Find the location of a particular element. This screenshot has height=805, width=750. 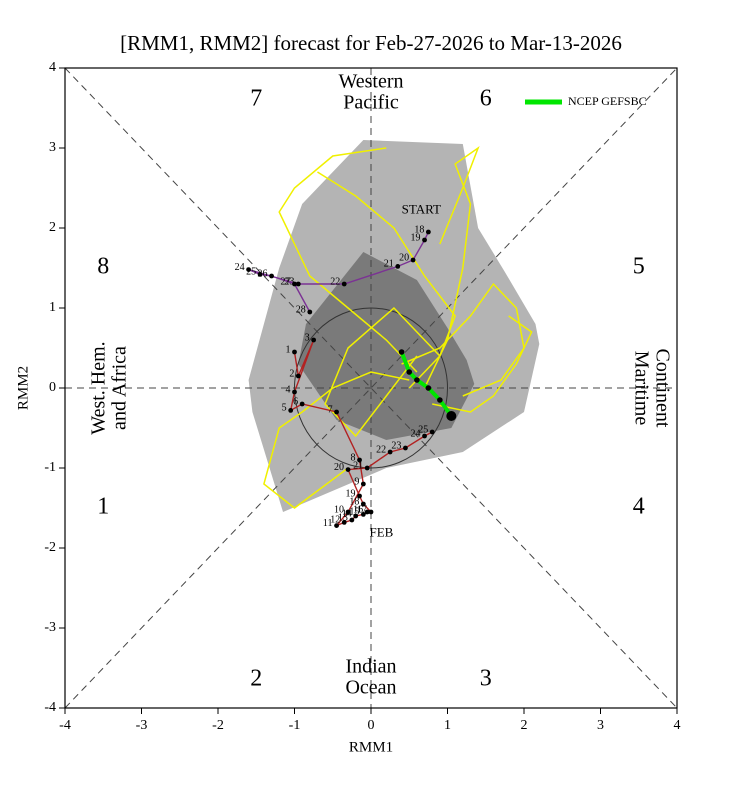

y-tick-label: 3 is located at coordinates (52, 147).